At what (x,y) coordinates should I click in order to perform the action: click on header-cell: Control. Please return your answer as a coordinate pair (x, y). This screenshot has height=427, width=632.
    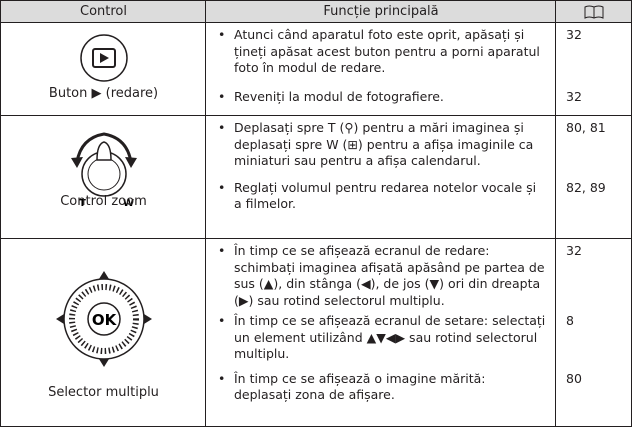
    Looking at the image, I should click on (103, 11).